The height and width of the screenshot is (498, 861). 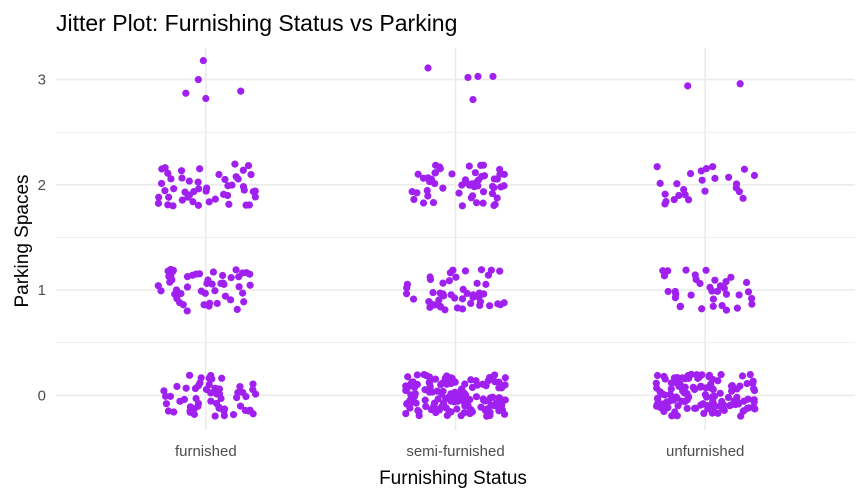 What do you see at coordinates (42, 238) in the screenshot?
I see `y-tick-labels: 0 1 2 3` at bounding box center [42, 238].